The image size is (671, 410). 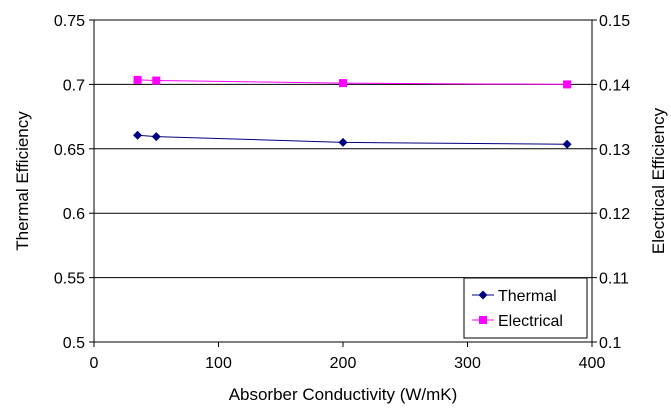 What do you see at coordinates (69, 279) in the screenshot?
I see `y-left-tick-label: 0.55` at bounding box center [69, 279].